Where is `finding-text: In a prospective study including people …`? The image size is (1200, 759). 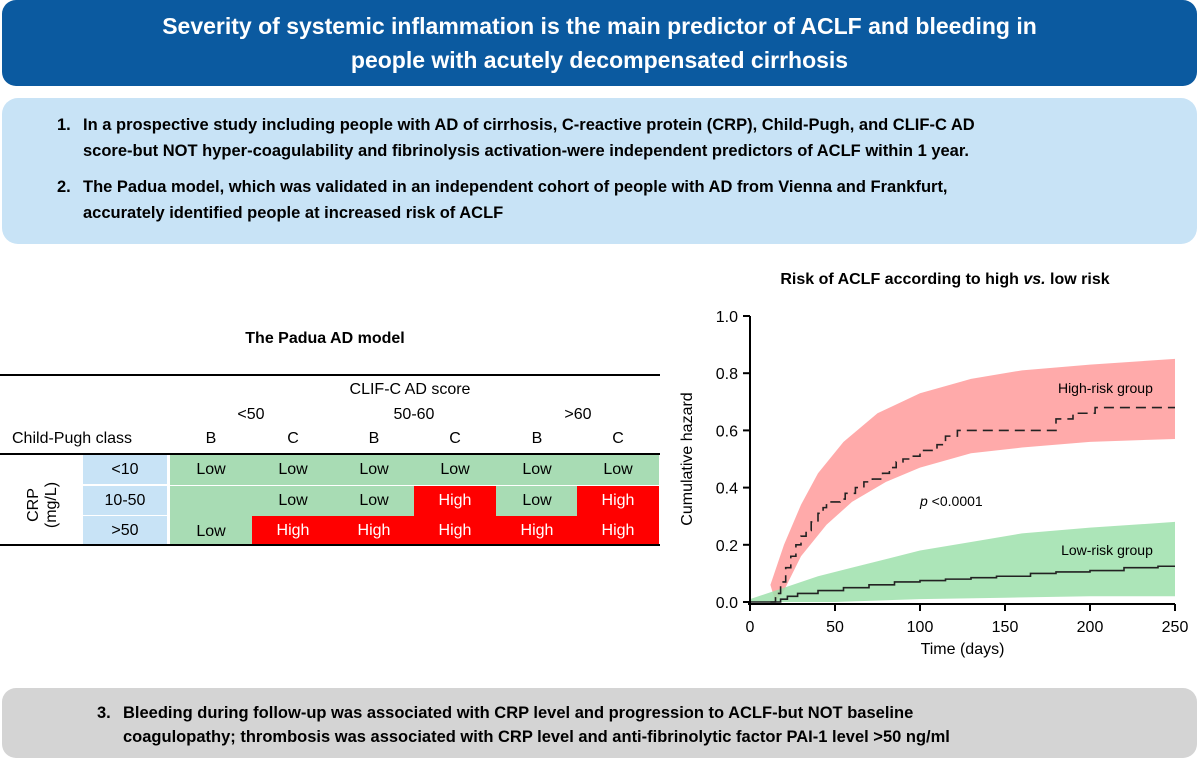
finding-text: In a prospective study including people … is located at coordinates (529, 138).